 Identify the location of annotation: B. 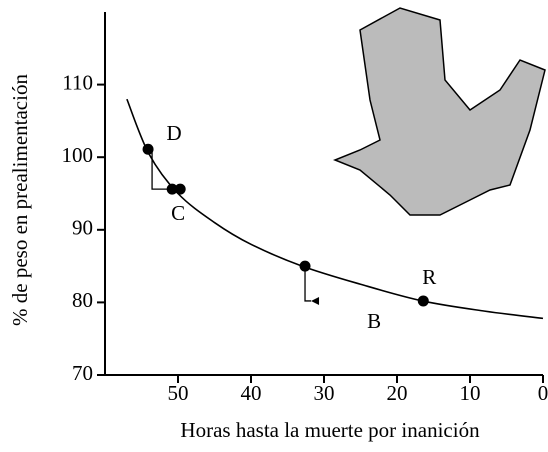
(374, 321).